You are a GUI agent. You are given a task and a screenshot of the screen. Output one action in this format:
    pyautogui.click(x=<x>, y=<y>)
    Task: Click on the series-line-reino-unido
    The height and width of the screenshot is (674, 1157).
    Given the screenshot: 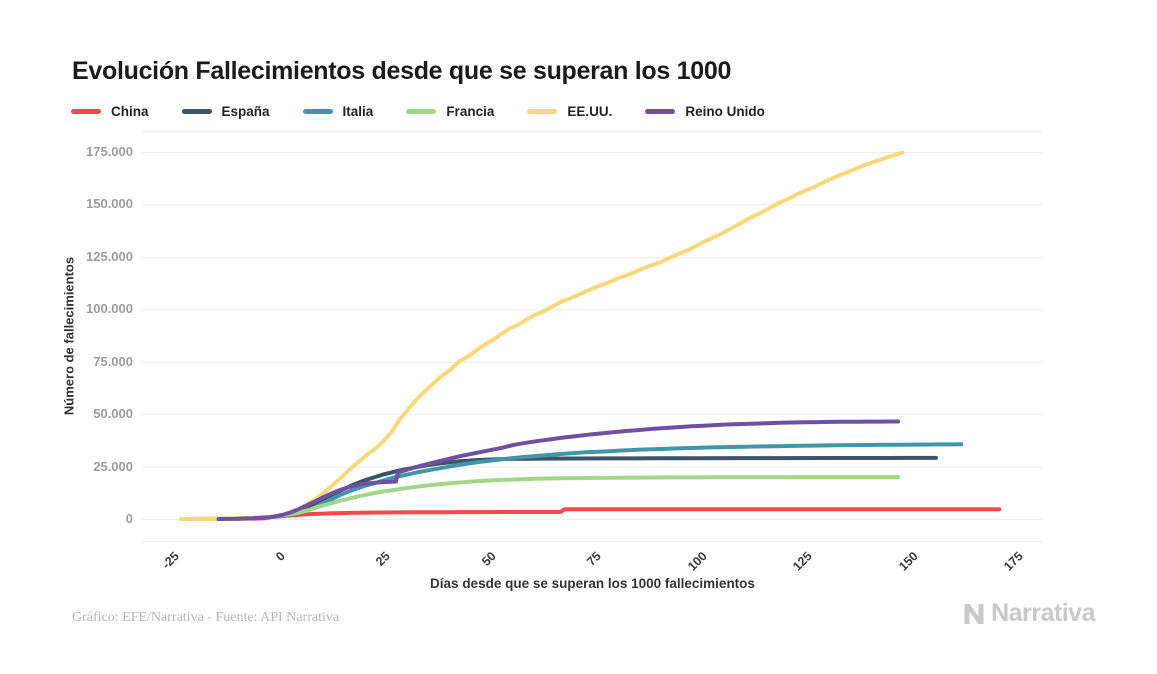 What is the action you would take?
    pyautogui.click(x=558, y=470)
    